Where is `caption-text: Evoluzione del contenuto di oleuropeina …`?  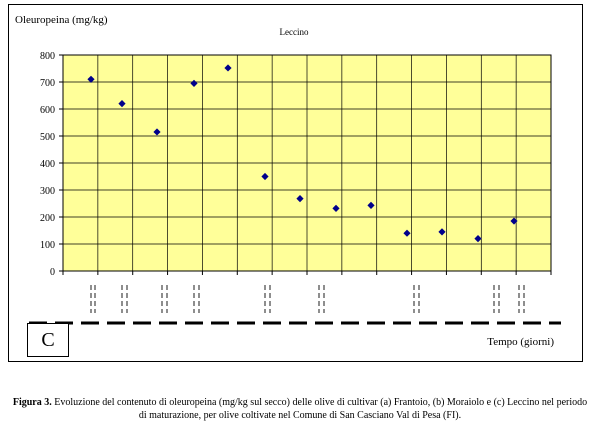 caption-text: Evoluzione del contenuto di oleuropeina … is located at coordinates (319, 409).